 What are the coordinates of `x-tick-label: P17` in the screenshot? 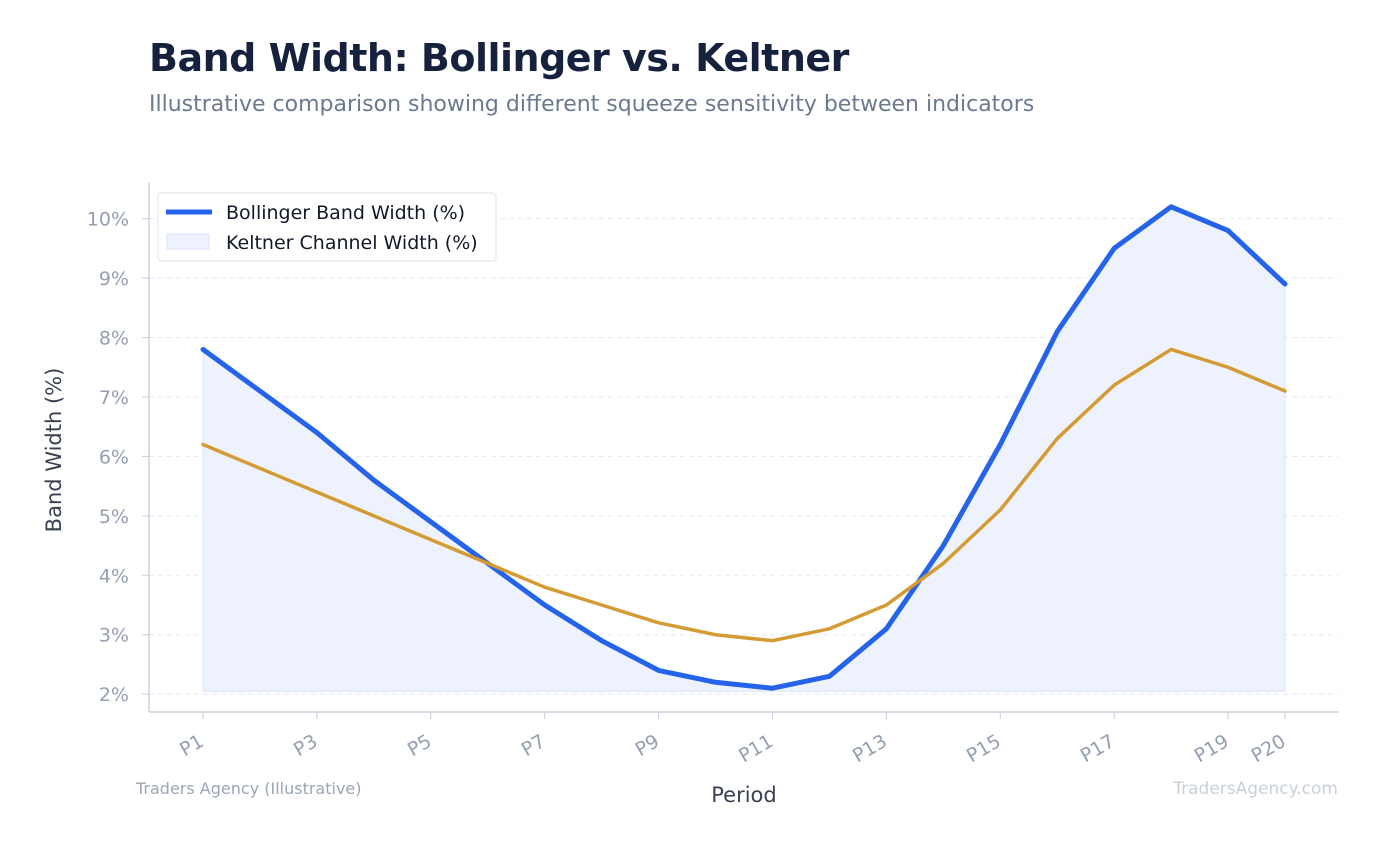 It's located at (1098, 748).